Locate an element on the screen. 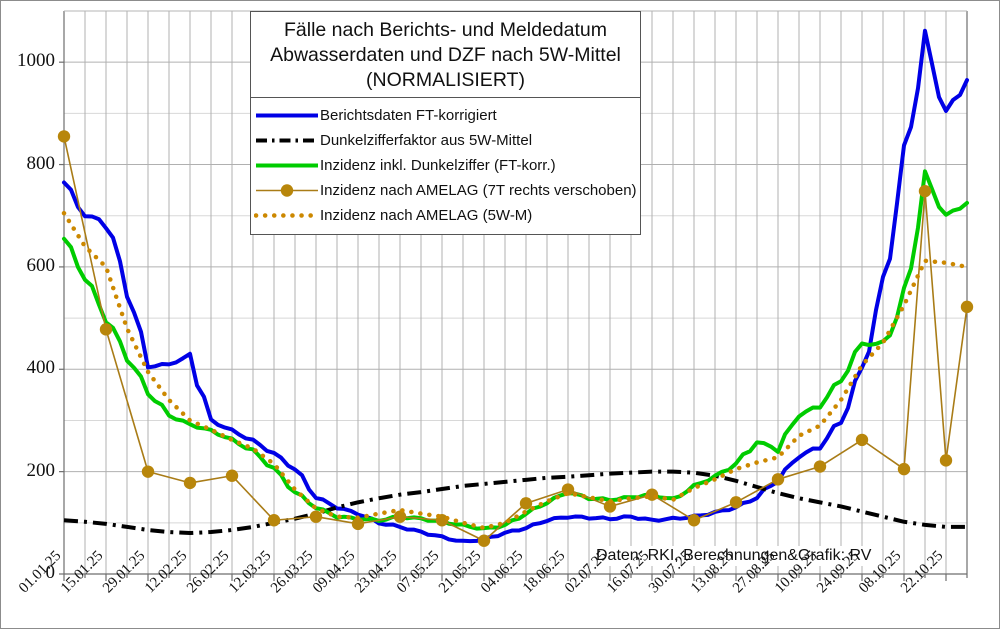 The image size is (1000, 630). legend-swatch-inzidenz-dz is located at coordinates (287, 165).